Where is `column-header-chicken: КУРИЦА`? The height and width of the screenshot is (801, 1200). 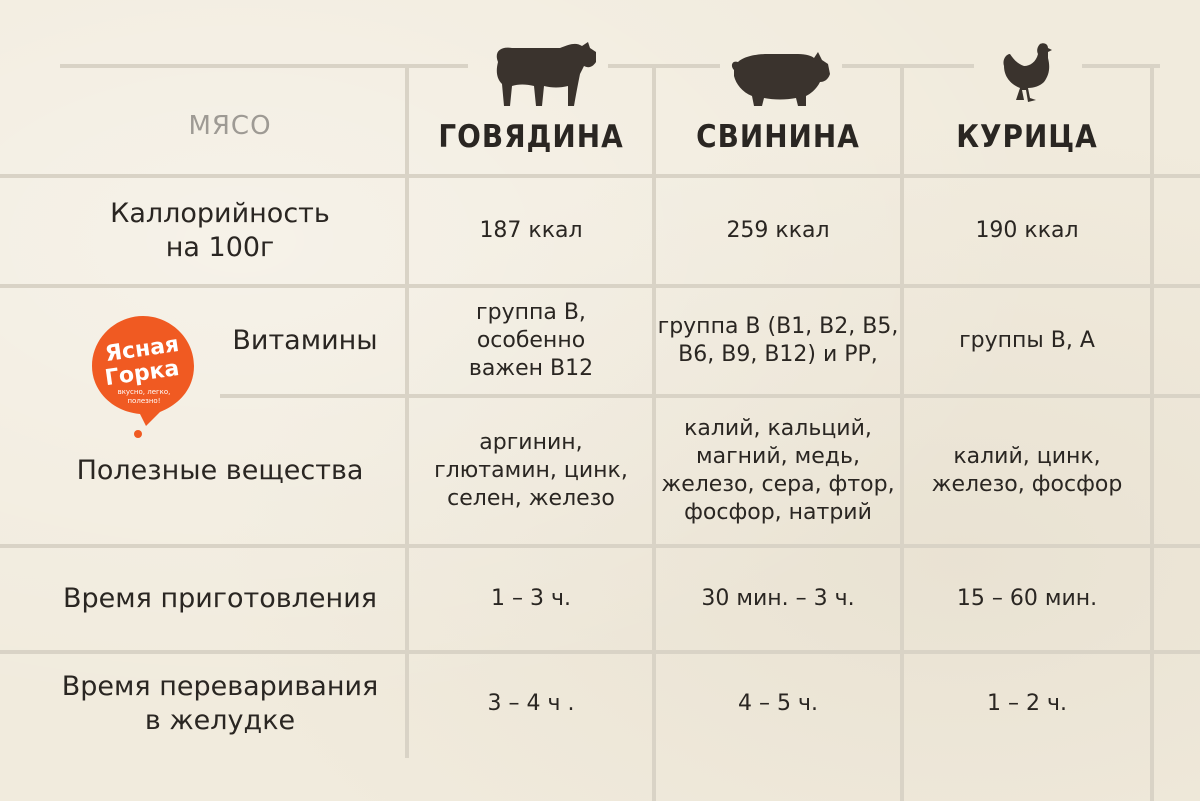 column-header-chicken: КУРИЦА is located at coordinates (1027, 137).